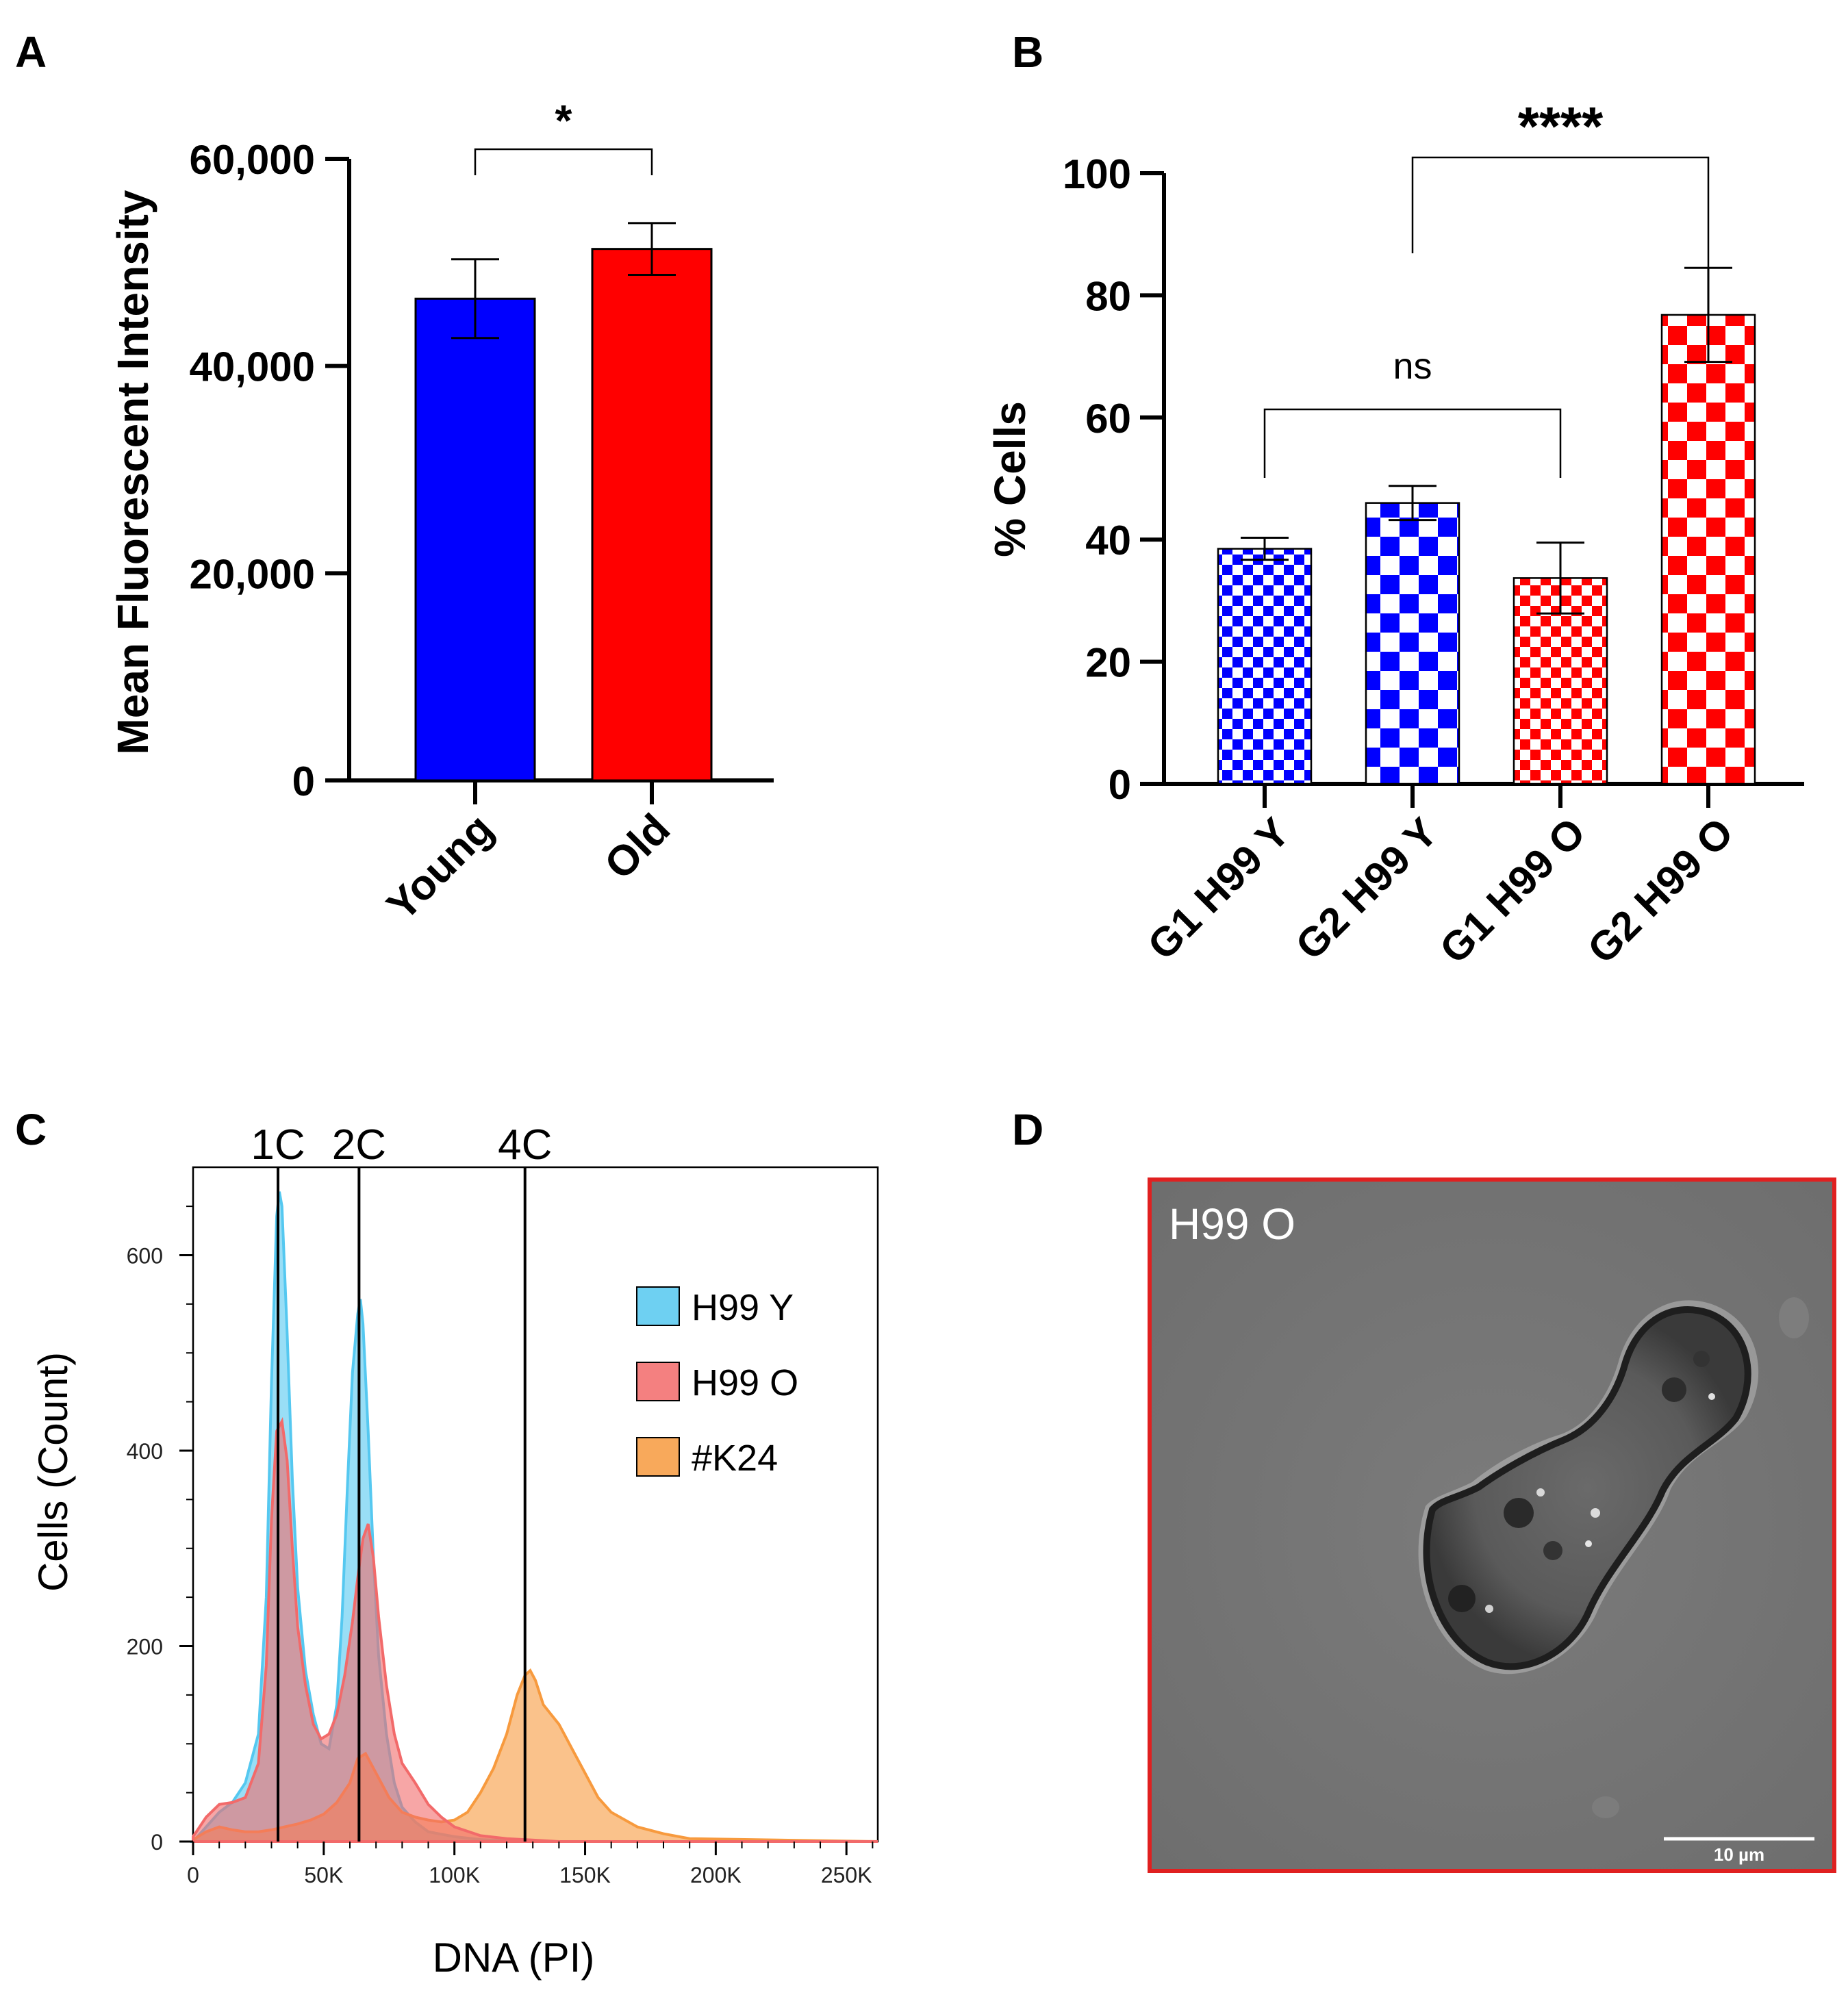 This screenshot has height=1999, width=1848. What do you see at coordinates (454, 1875) in the screenshot?
I see `panel-c-x-tick-label: 100K` at bounding box center [454, 1875].